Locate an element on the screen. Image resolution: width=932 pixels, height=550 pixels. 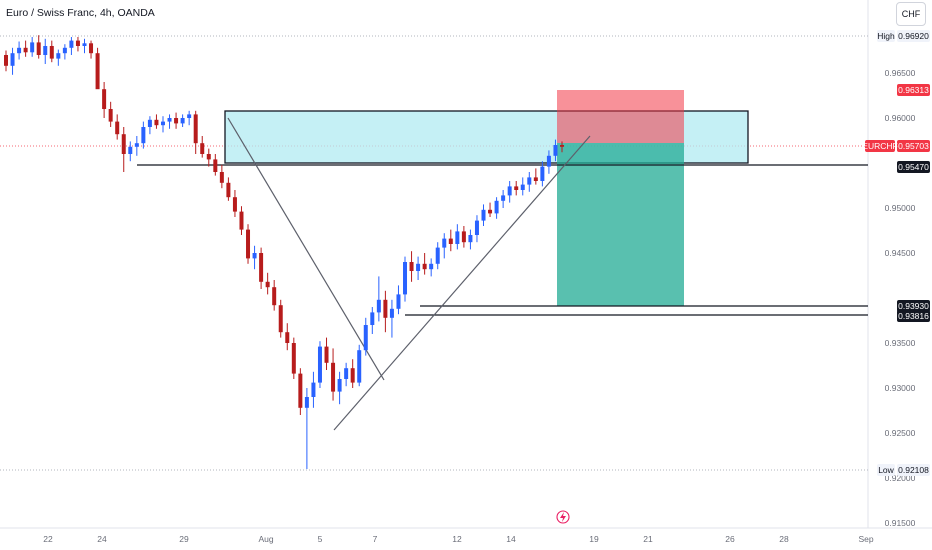
time-tick-label: 24 is located at coordinates (102, 539).